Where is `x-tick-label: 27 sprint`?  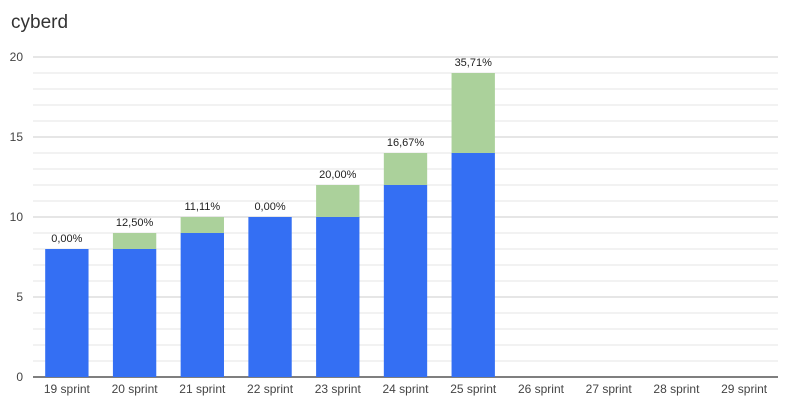 x-tick-label: 27 sprint is located at coordinates (609, 389).